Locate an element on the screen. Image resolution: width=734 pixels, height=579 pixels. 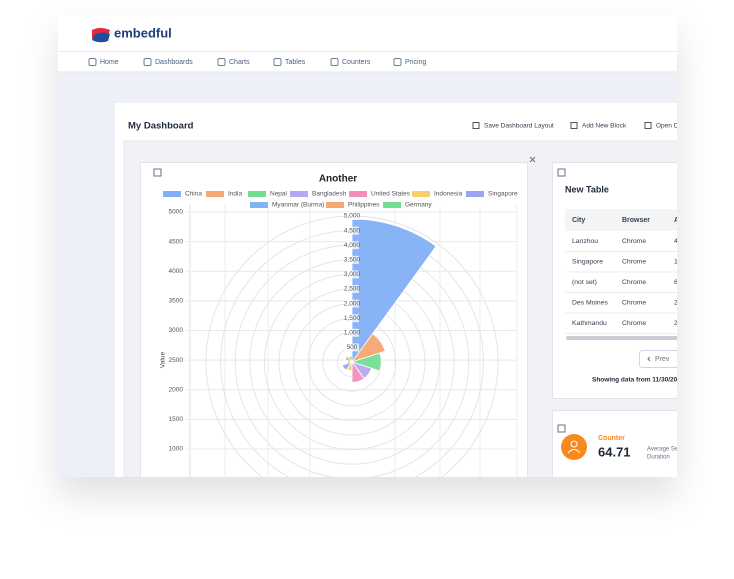
prev-icon is located at coordinates (649, 359).